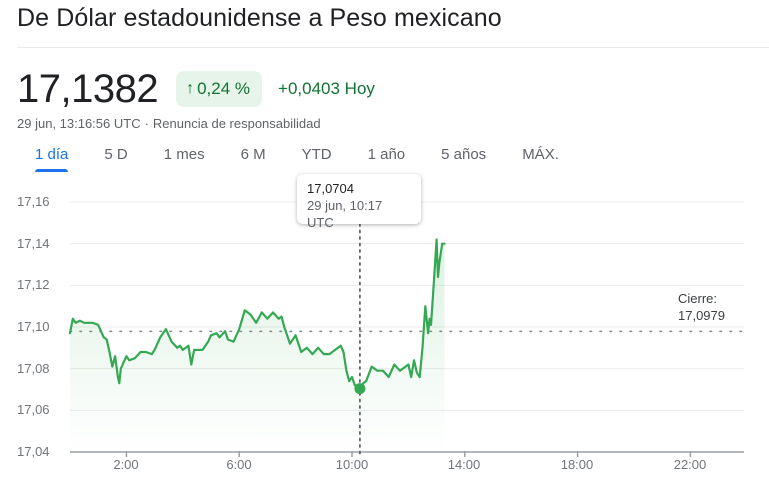 This screenshot has height=498, width=769. I want to click on close-annotation: Cierre: 17,0979, so click(701, 307).